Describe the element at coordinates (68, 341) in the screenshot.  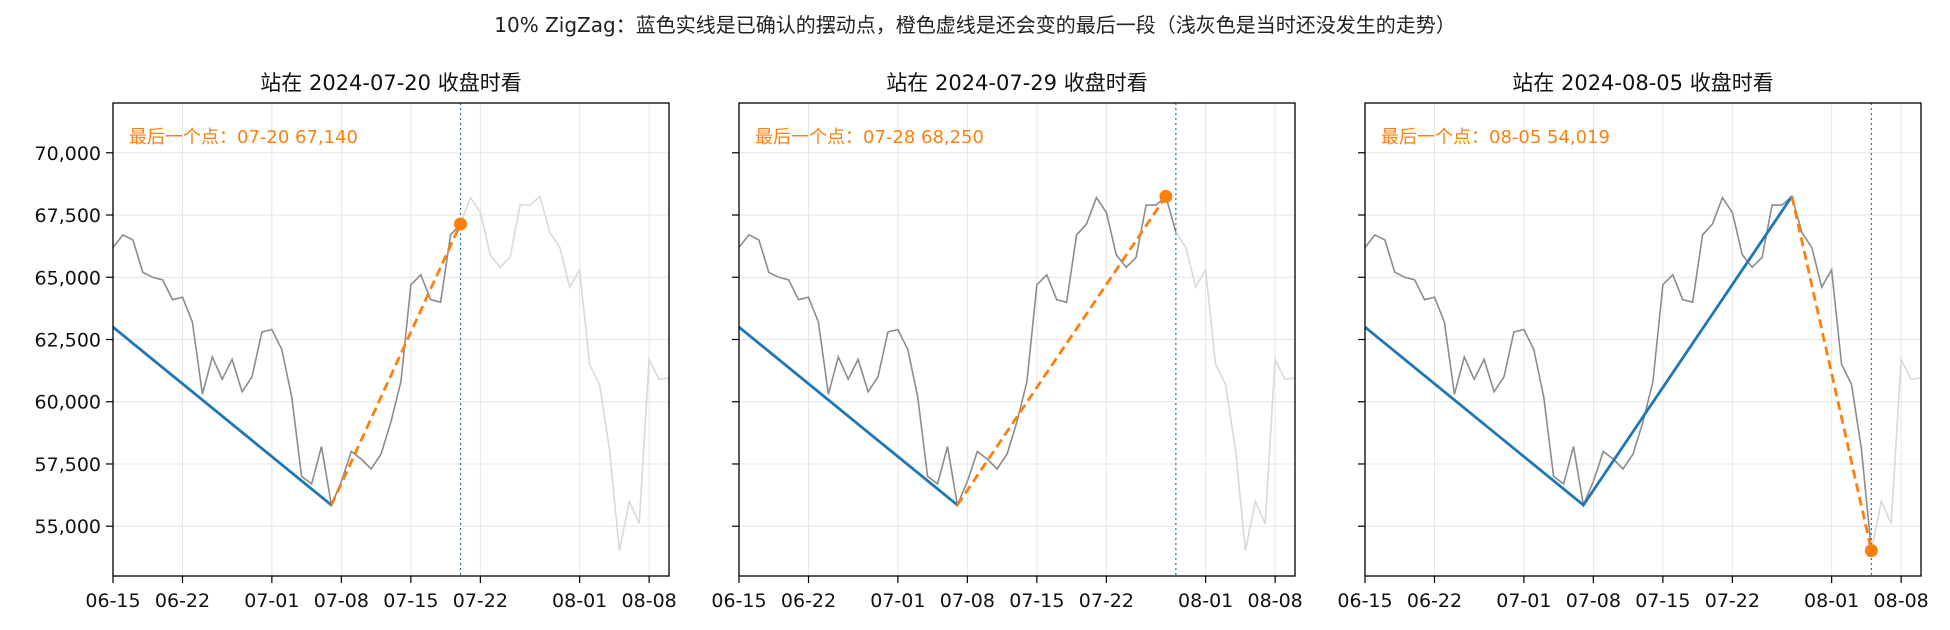
I see `y-tick-label: 62,500` at that location.